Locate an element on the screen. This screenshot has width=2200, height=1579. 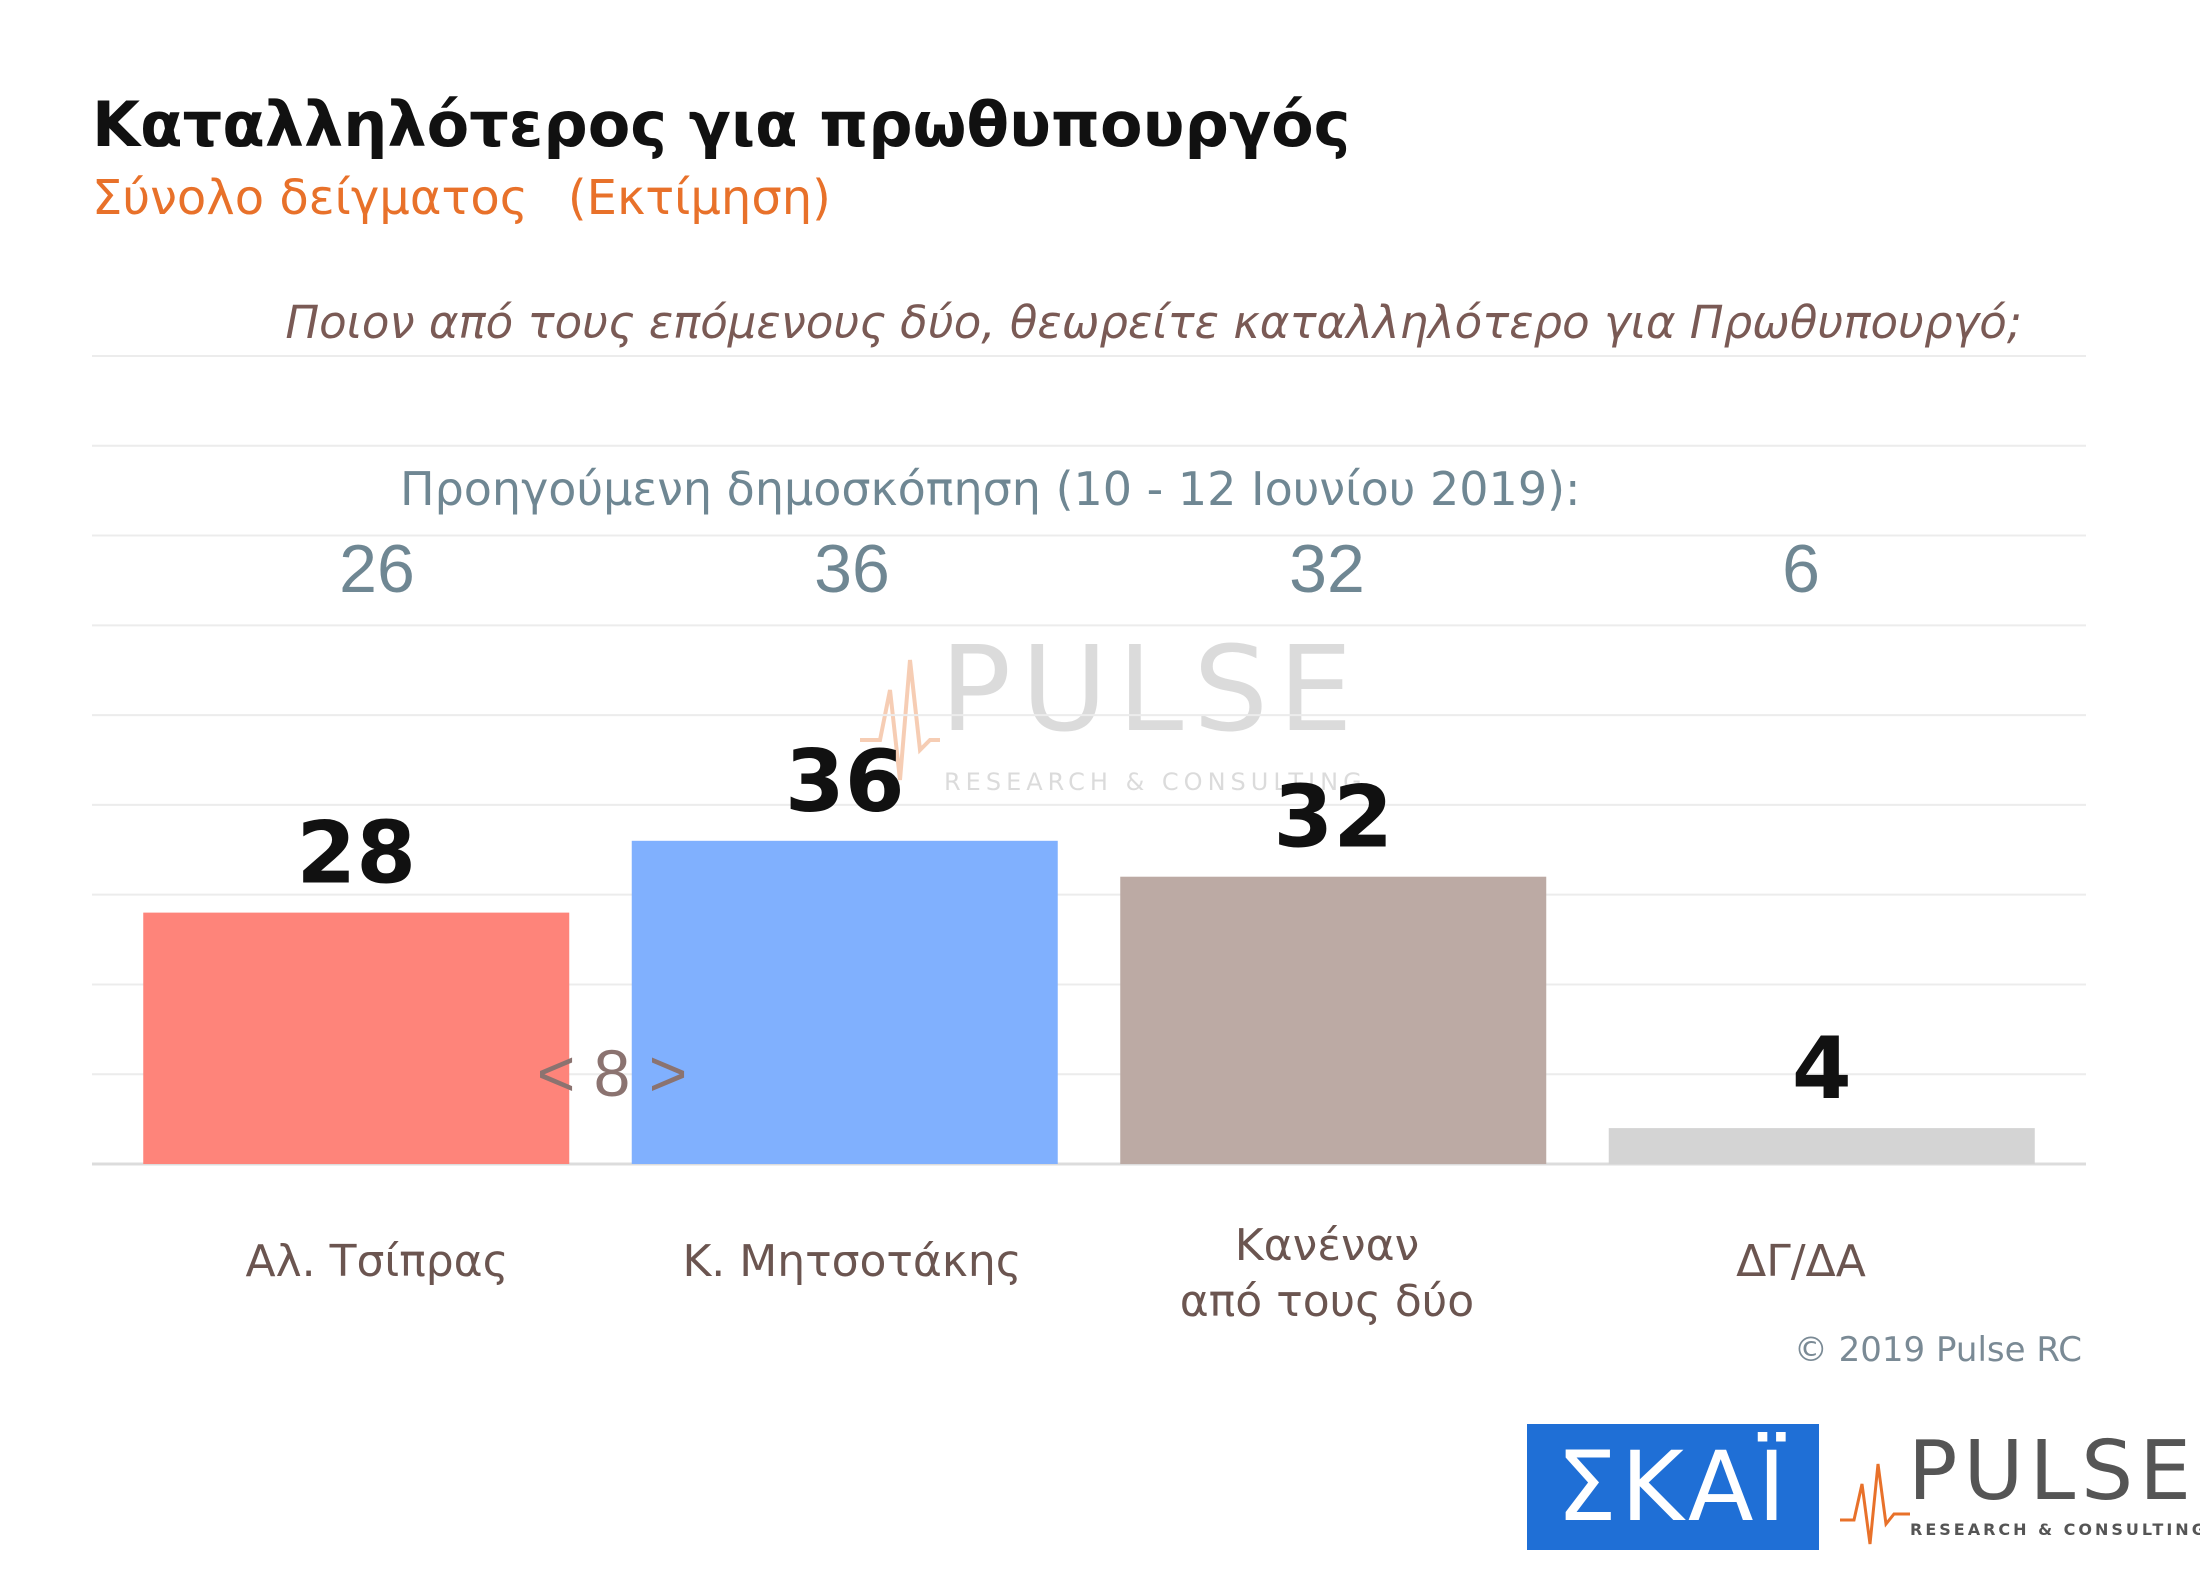
category-label-tsipras: Αλ. Τσίπρας is located at coordinates (377, 1262).